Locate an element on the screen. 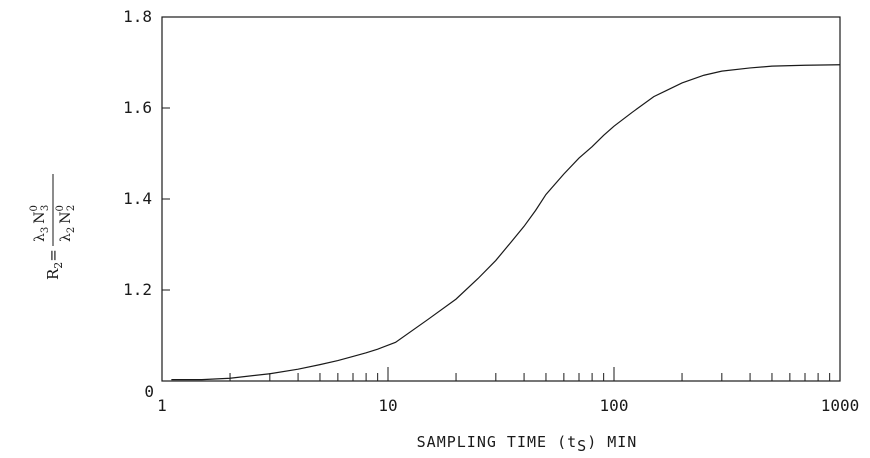 This screenshot has width=870, height=458. y-label-den-n-sub: 2 is located at coordinates (71, 208).